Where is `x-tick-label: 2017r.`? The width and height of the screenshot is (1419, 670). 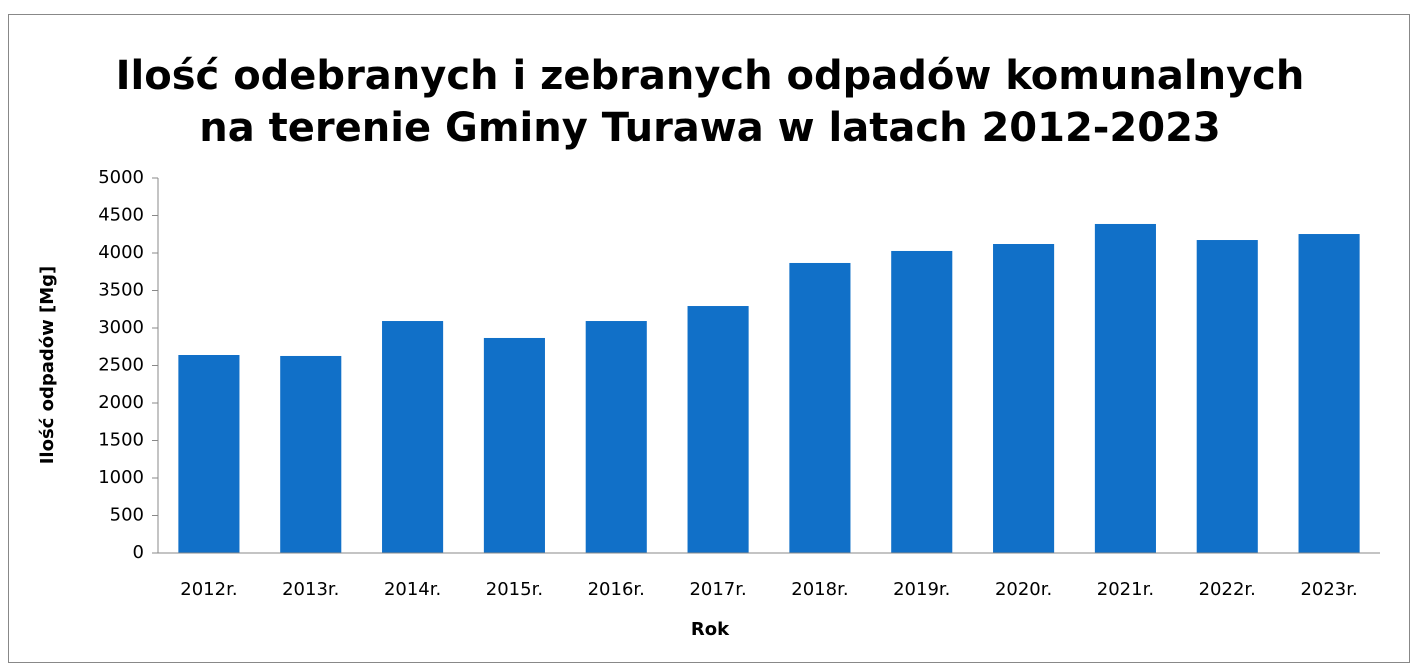 x-tick-label: 2017r. is located at coordinates (717, 589).